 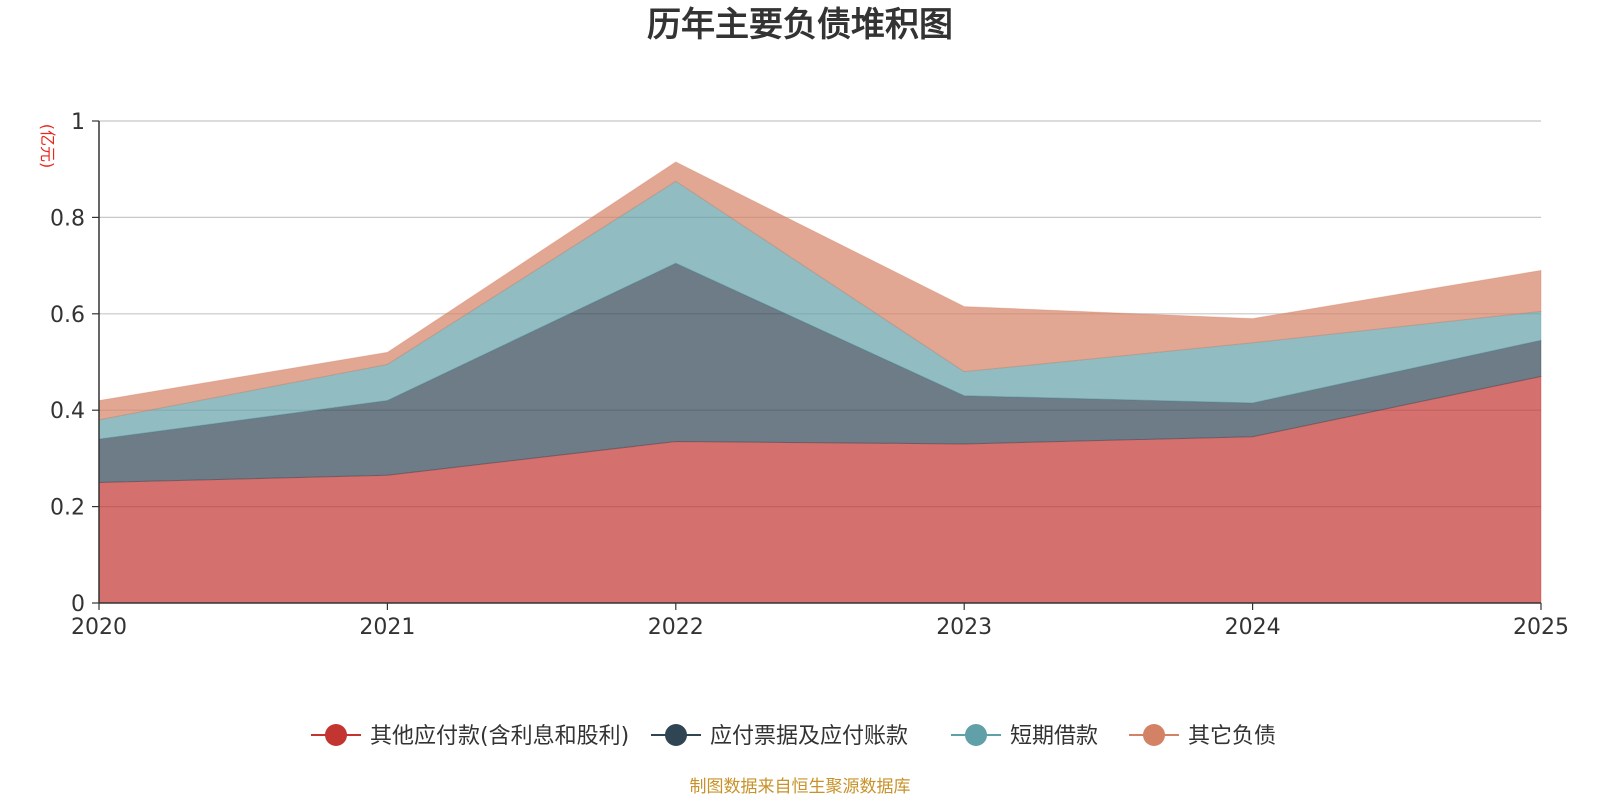 I want to click on legend-item-0: 其他应付款(含利息和股利), so click(x=470, y=736).